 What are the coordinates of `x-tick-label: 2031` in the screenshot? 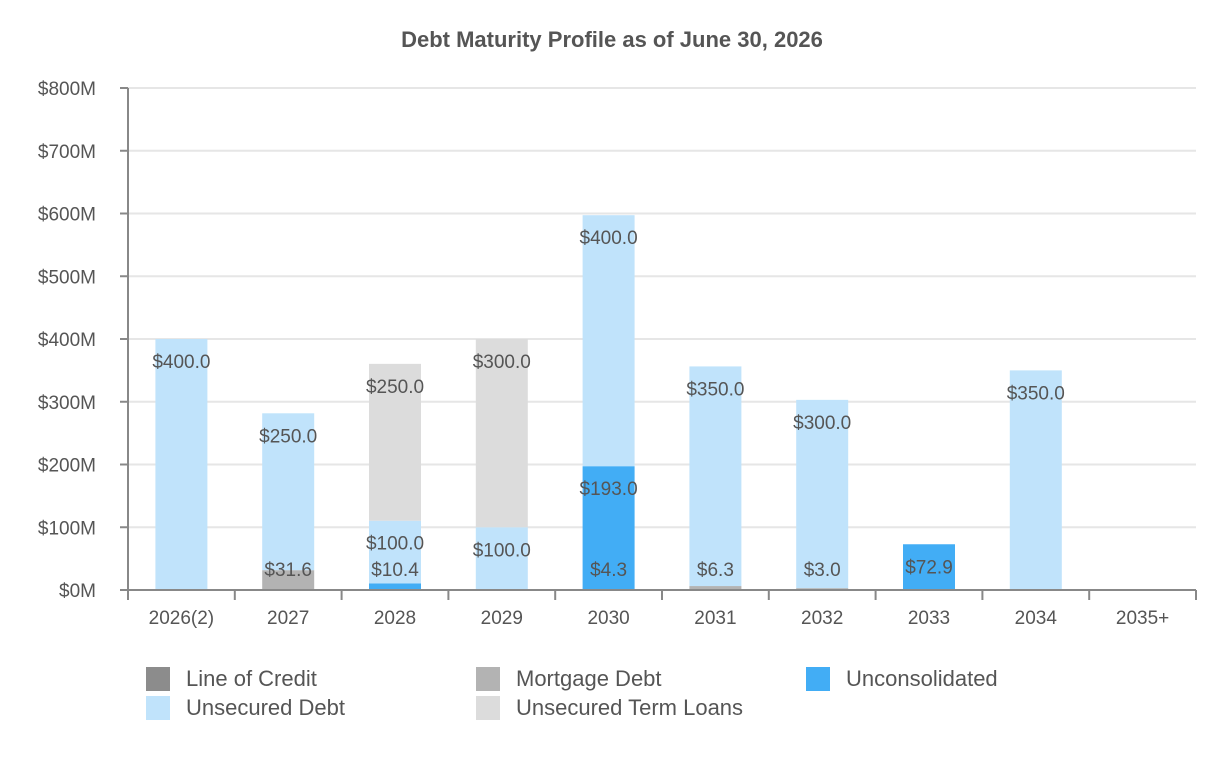 It's located at (715, 618).